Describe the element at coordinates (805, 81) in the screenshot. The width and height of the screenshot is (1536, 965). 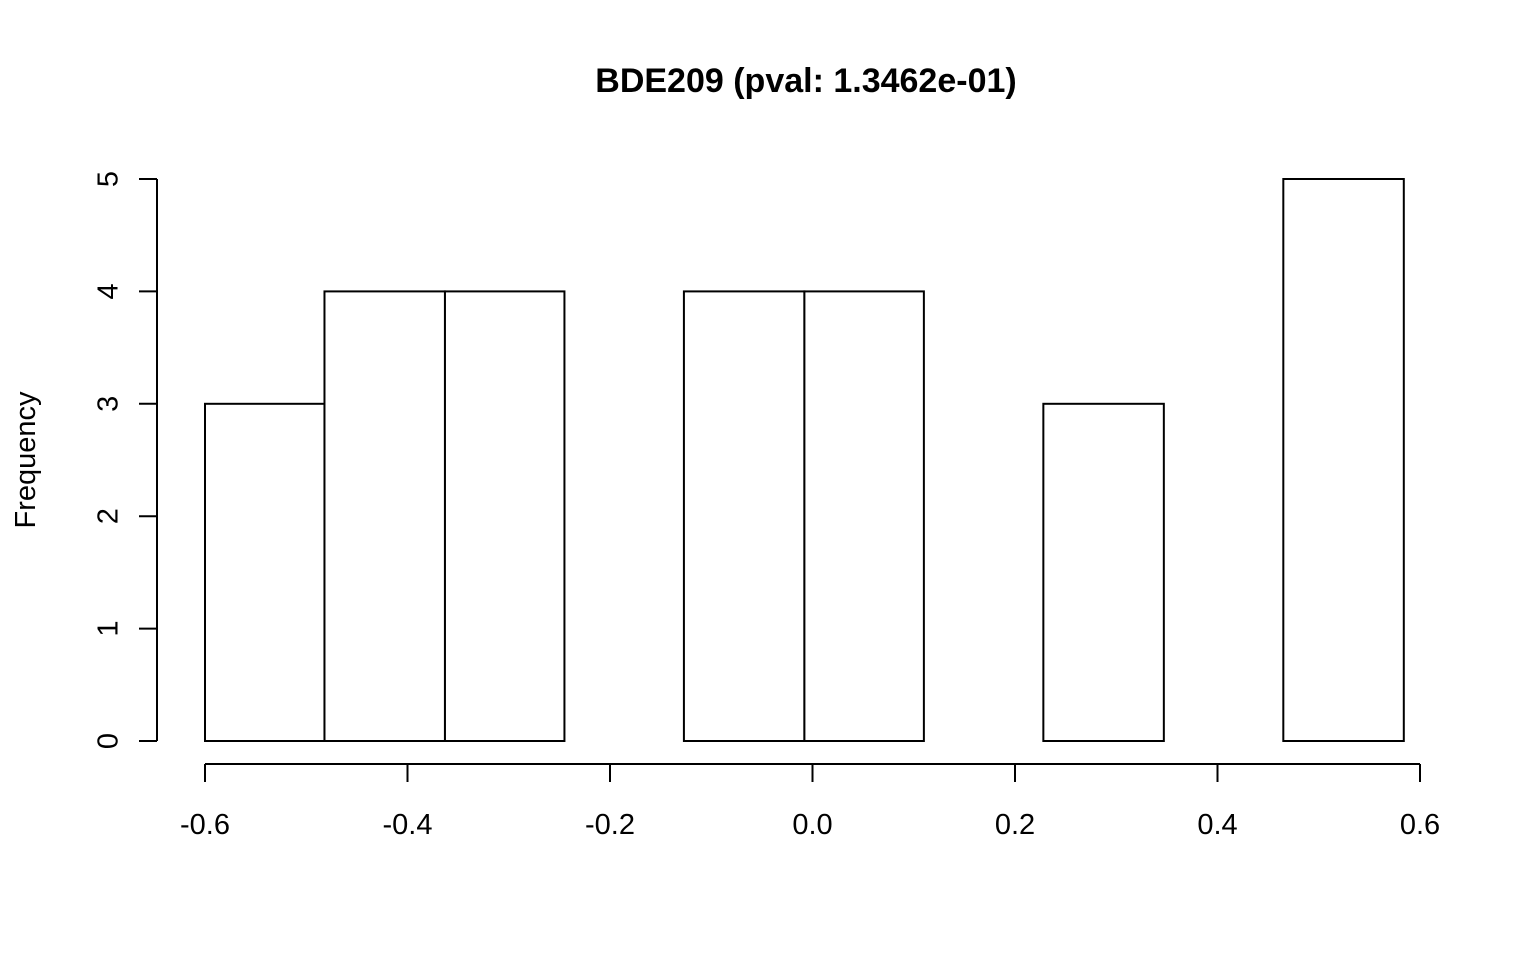
I see `chart-title: BDE209 (pval: 1.3462e-01)` at that location.